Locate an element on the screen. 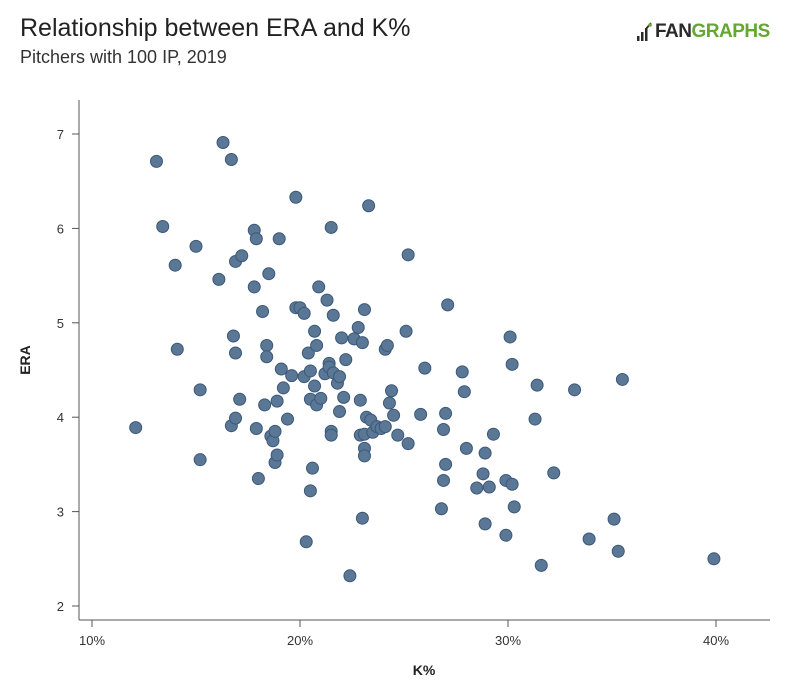 The height and width of the screenshot is (700, 800). x-axis-label: K% is located at coordinates (424, 670).